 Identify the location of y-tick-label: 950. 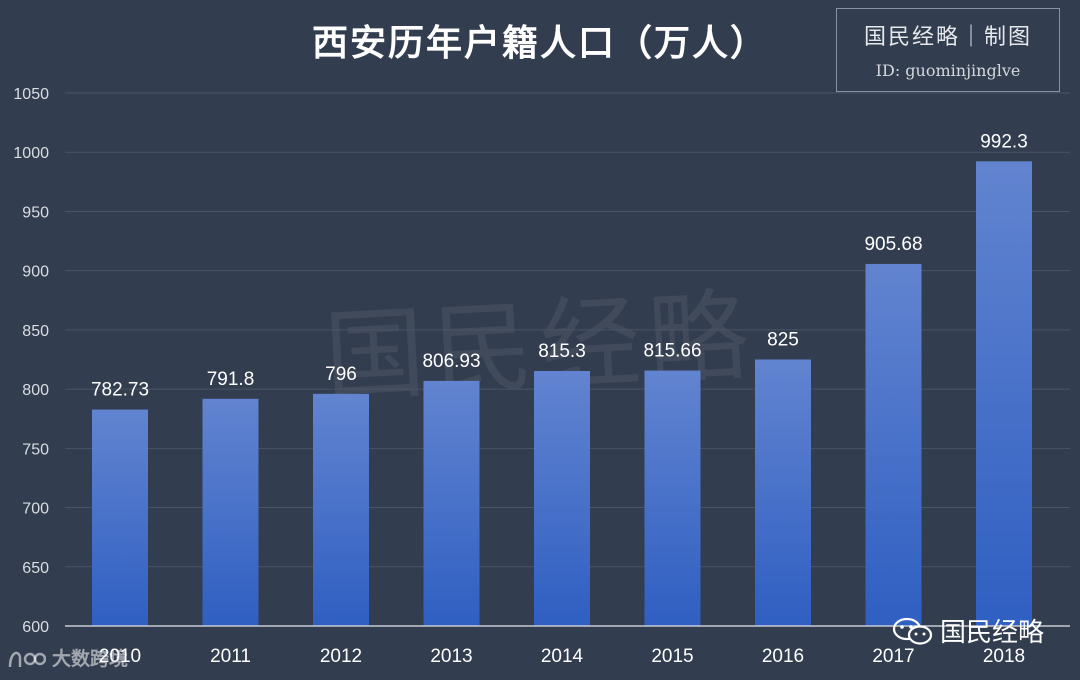
(35, 212).